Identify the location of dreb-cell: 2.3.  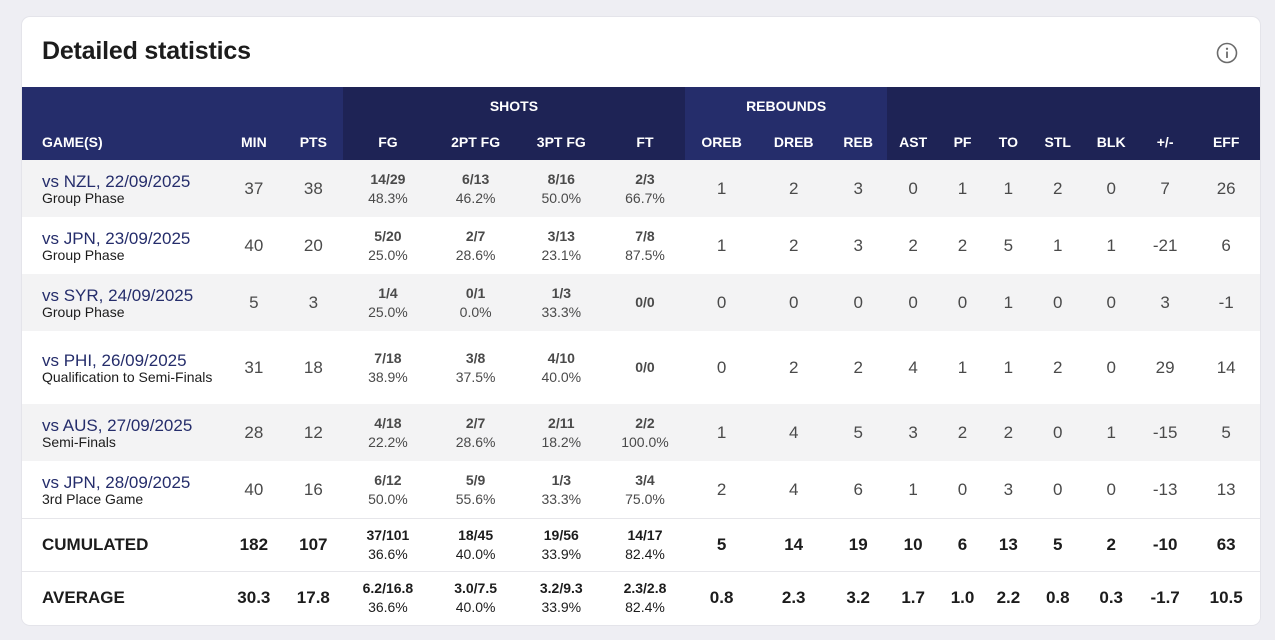
(793, 597).